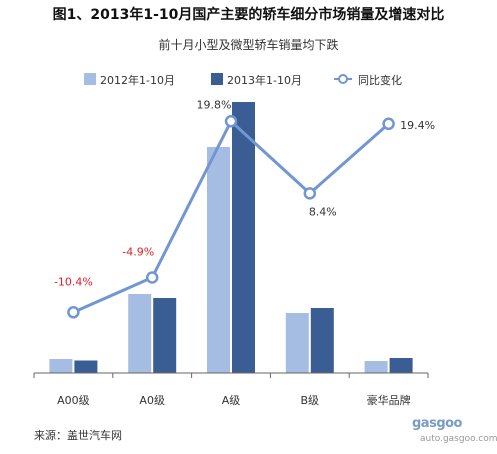 The height and width of the screenshot is (454, 497). I want to click on legend-label-1: 2013年1-10月, so click(264, 80).